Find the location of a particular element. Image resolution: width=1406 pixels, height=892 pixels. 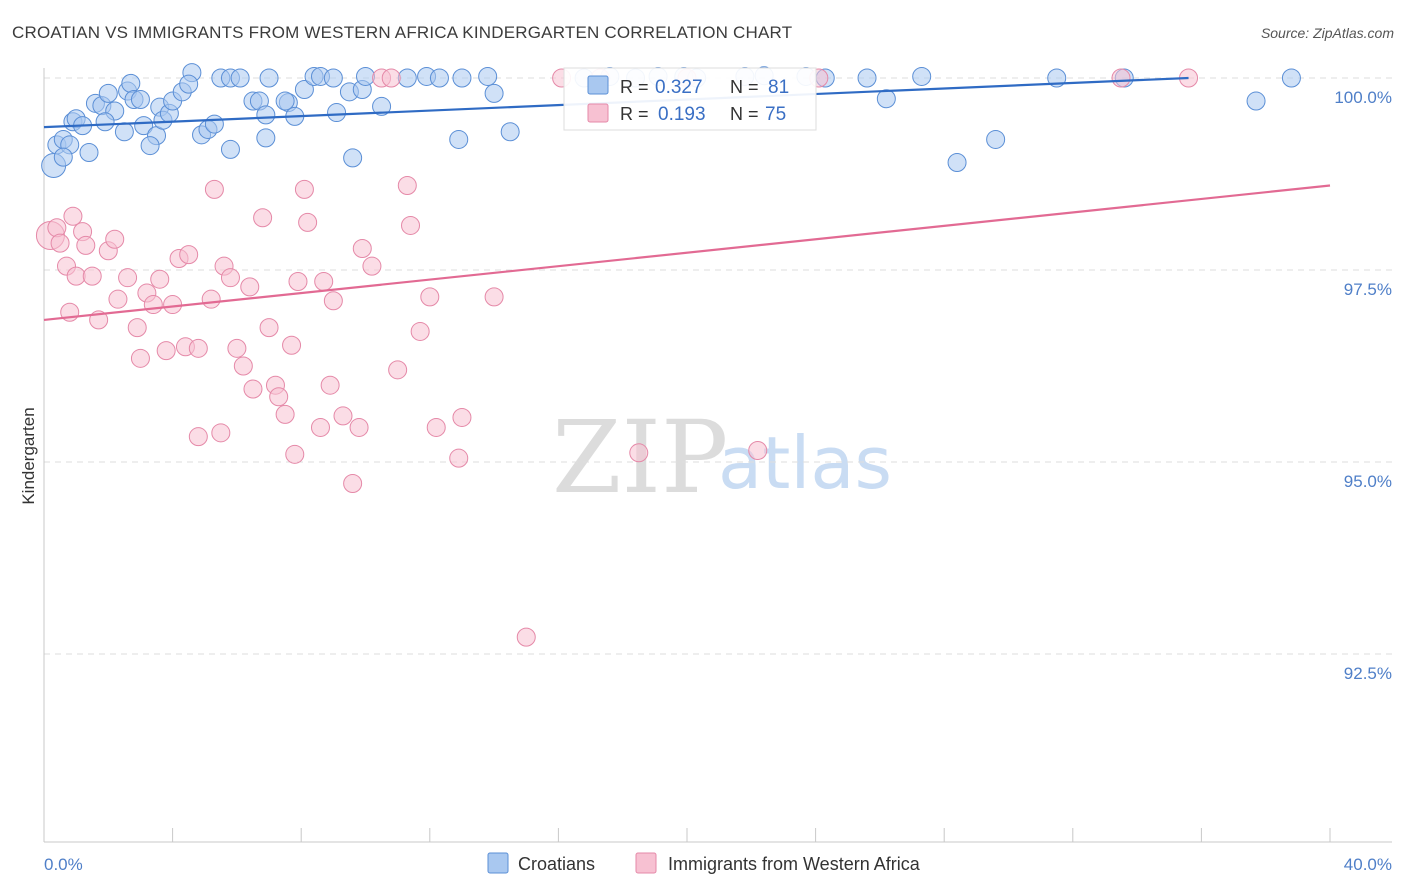

y-tick-labels: 100.0% 97.5% 95.0% 92.5% is located at coordinates (1363, 385).